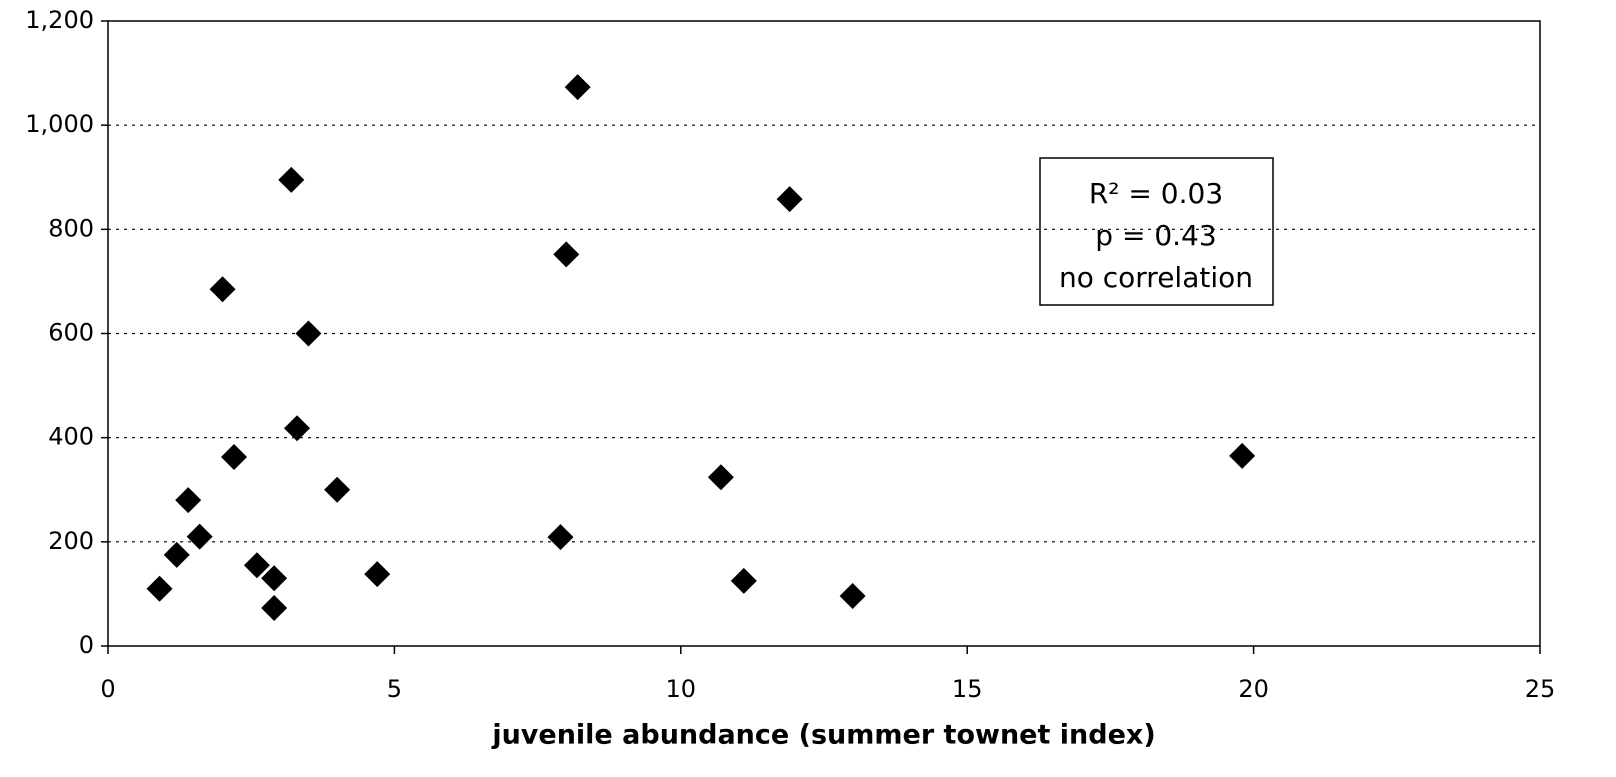  What do you see at coordinates (1156, 277) in the screenshot?
I see `annotation: no correlation` at bounding box center [1156, 277].